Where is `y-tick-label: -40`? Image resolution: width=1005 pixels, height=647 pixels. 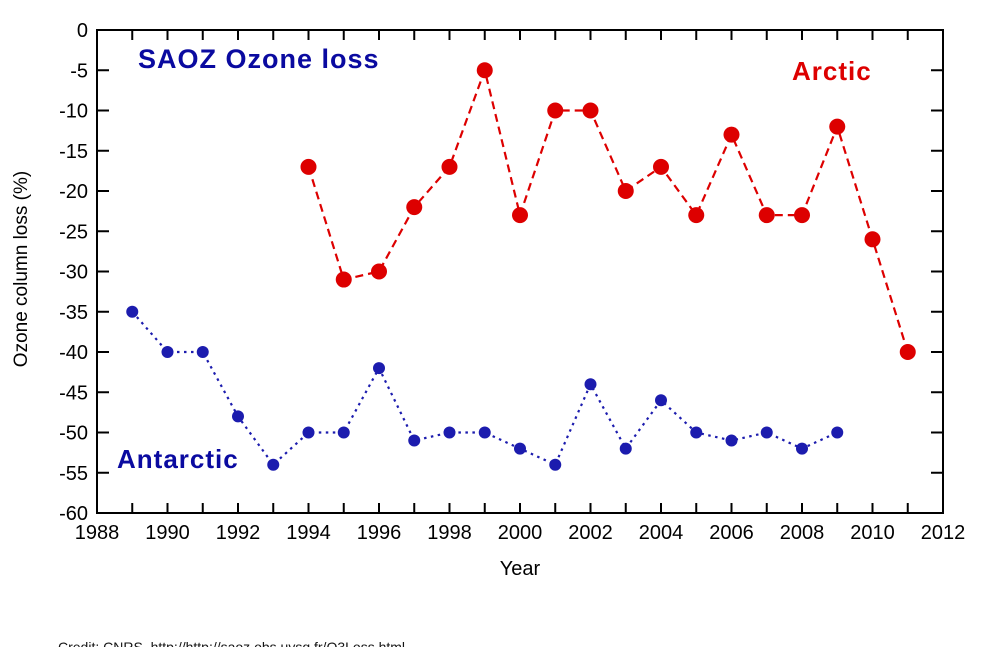
y-tick-label: -40 is located at coordinates (73, 353).